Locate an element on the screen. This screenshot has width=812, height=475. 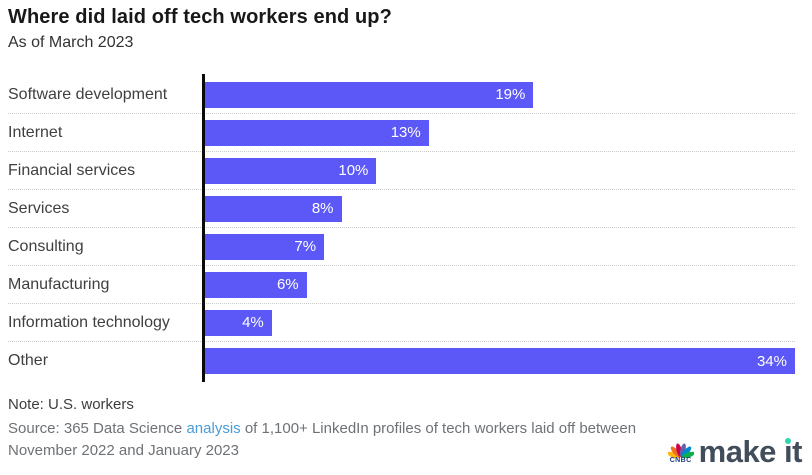
chart-row: Manufacturing 6% is located at coordinates (401, 285).